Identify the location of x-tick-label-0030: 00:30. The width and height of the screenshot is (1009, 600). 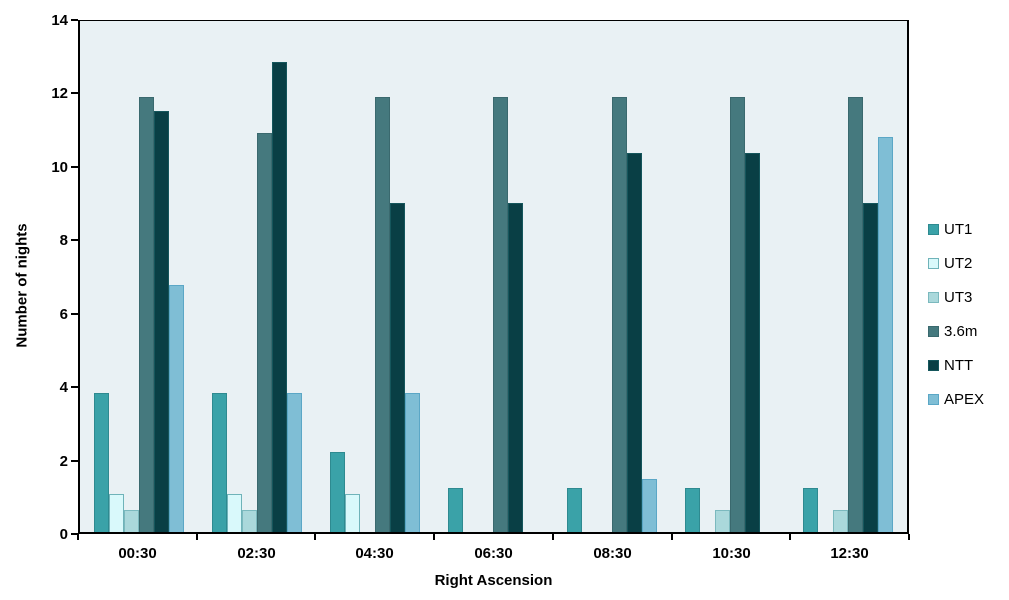
(137, 553).